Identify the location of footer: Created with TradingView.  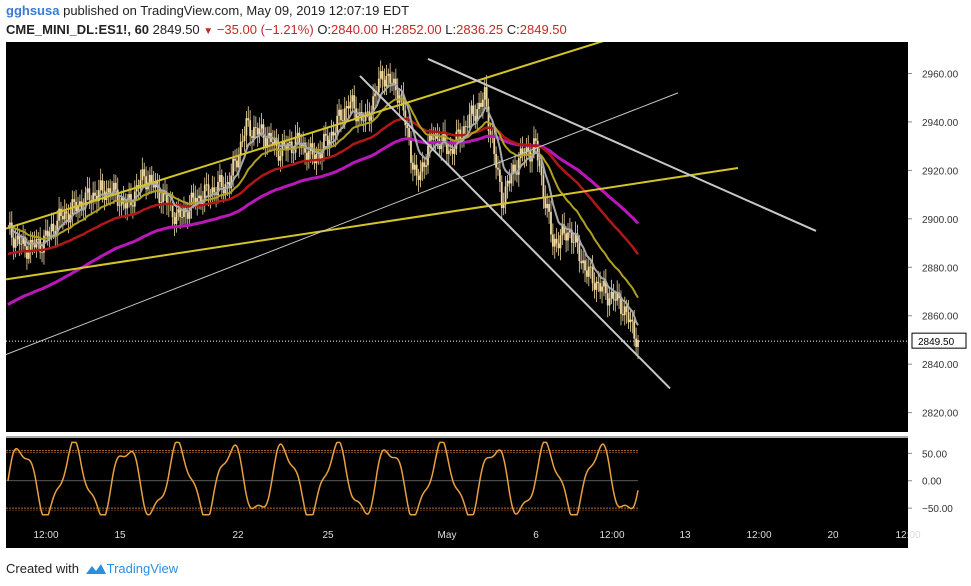
(92, 568).